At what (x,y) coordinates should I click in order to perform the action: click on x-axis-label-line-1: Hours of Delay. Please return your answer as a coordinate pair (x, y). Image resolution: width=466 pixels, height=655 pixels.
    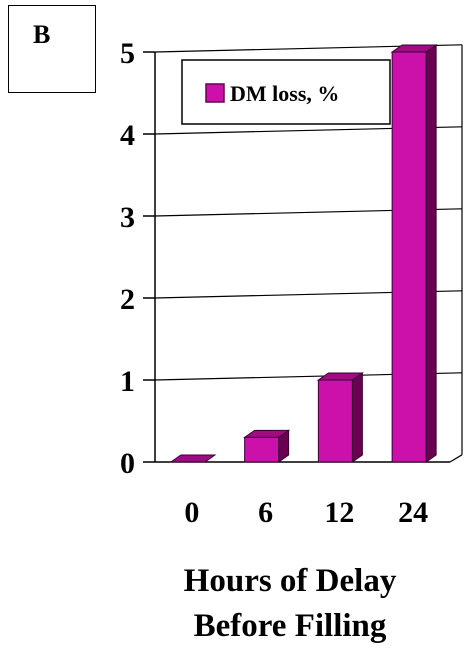
    Looking at the image, I should click on (290, 581).